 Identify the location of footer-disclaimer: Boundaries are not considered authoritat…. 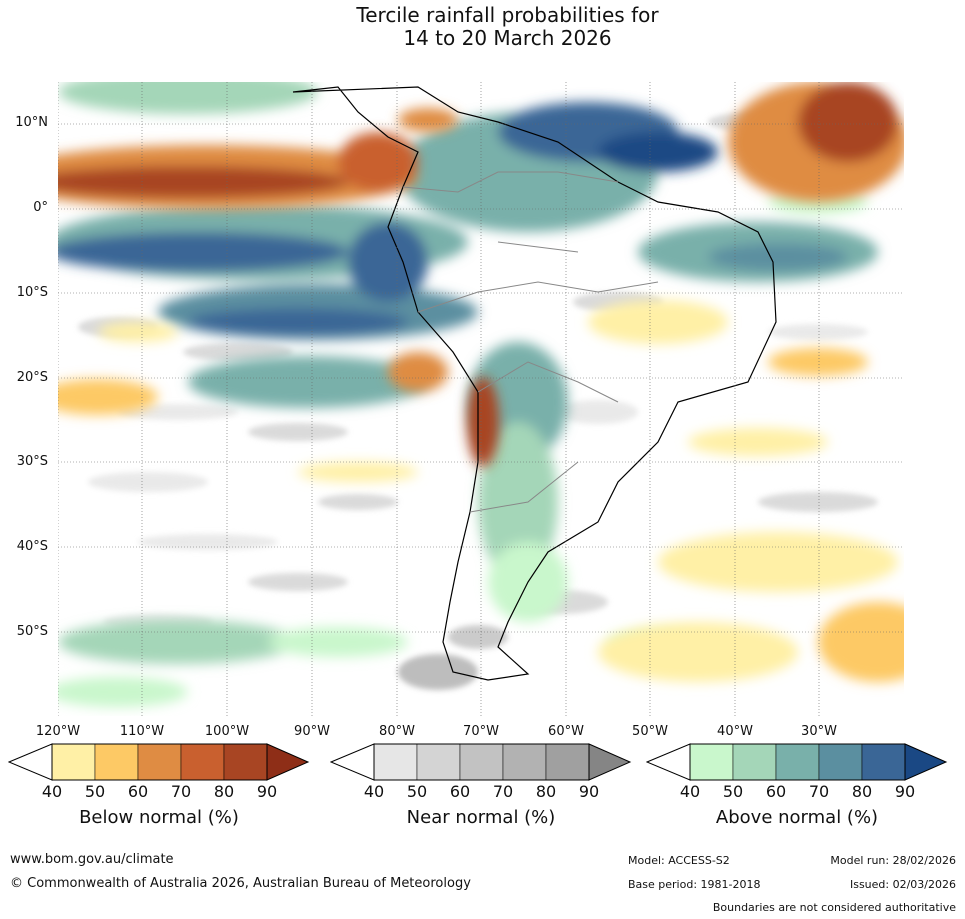
(834, 907).